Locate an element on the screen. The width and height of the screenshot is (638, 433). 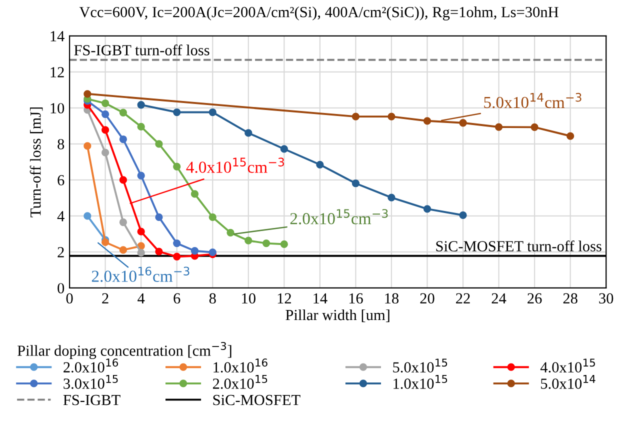
y-tick-label: 0 is located at coordinates (61, 288).